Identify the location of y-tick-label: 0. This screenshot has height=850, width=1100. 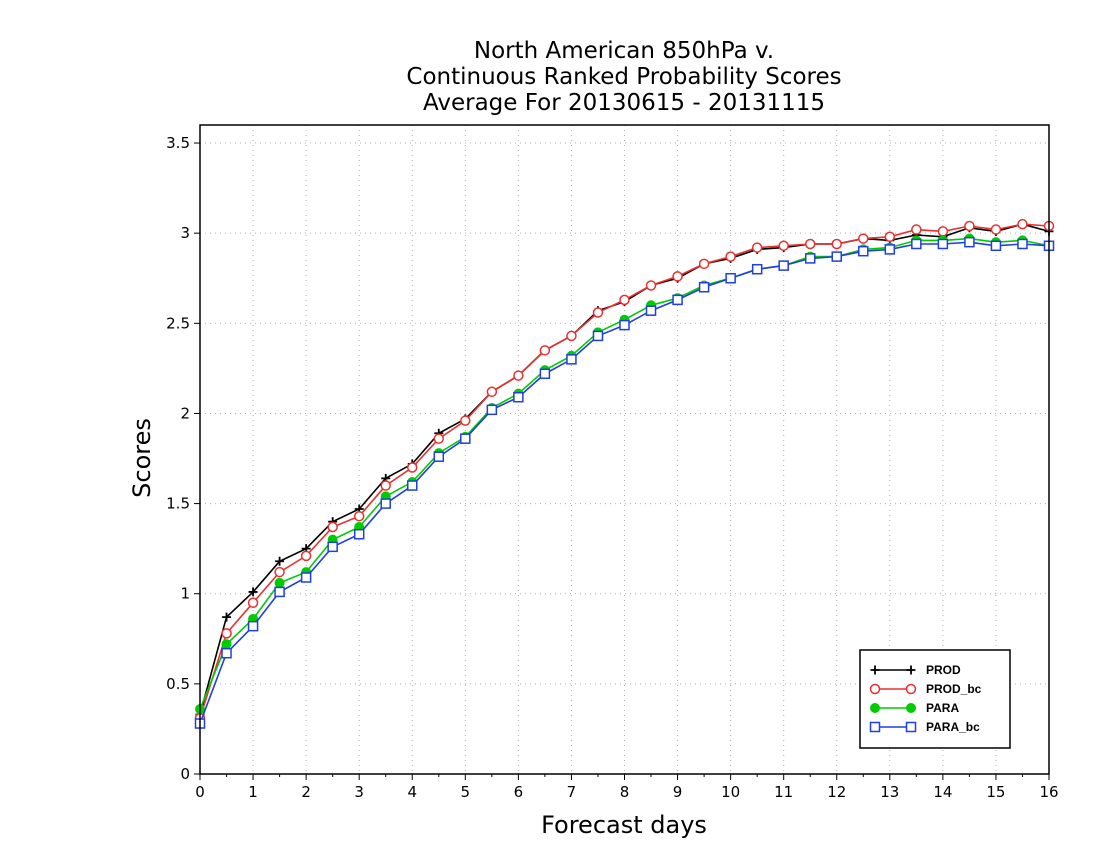
(185, 774).